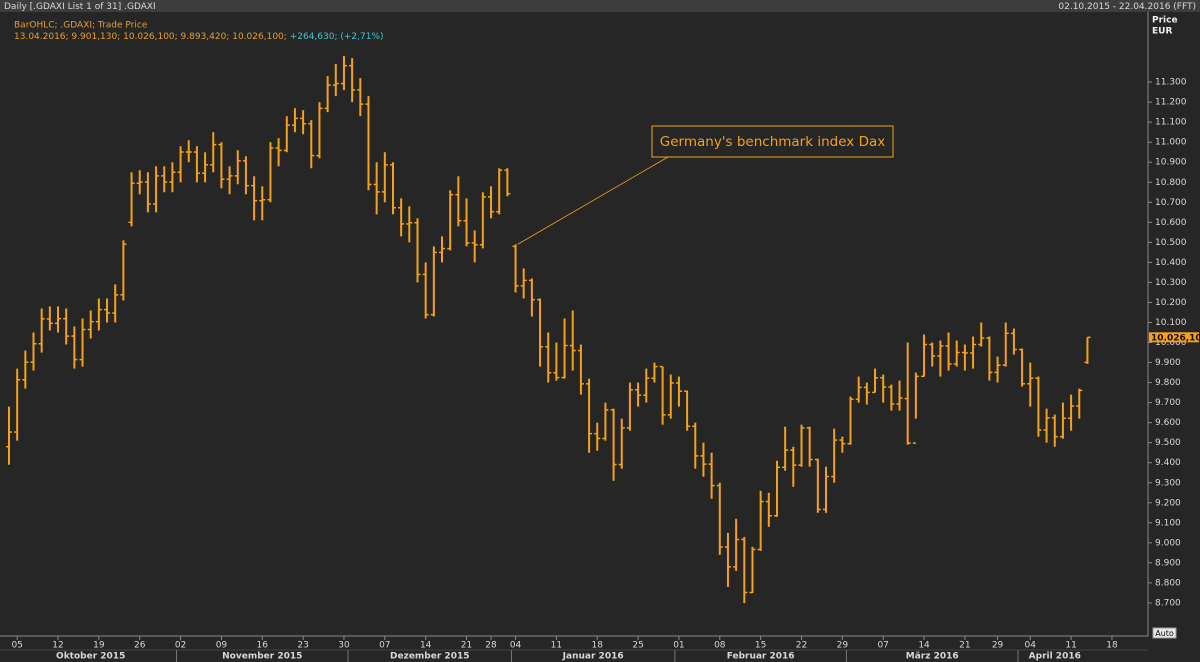  Describe the element at coordinates (1171, 323) in the screenshot. I see `y-tick-label: 10.100` at that location.